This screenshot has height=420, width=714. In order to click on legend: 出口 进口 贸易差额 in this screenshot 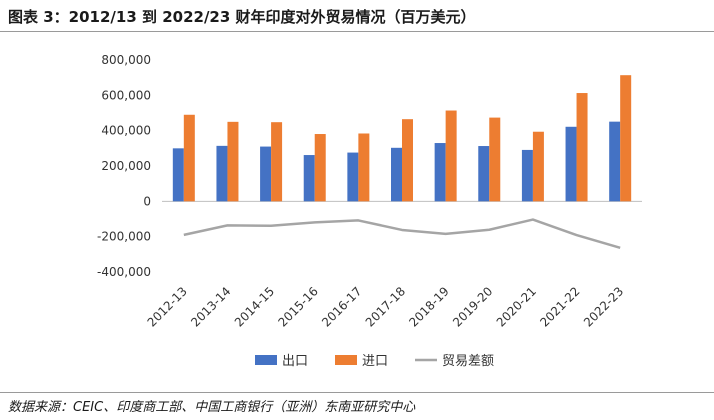, I will do `click(374, 361)`.